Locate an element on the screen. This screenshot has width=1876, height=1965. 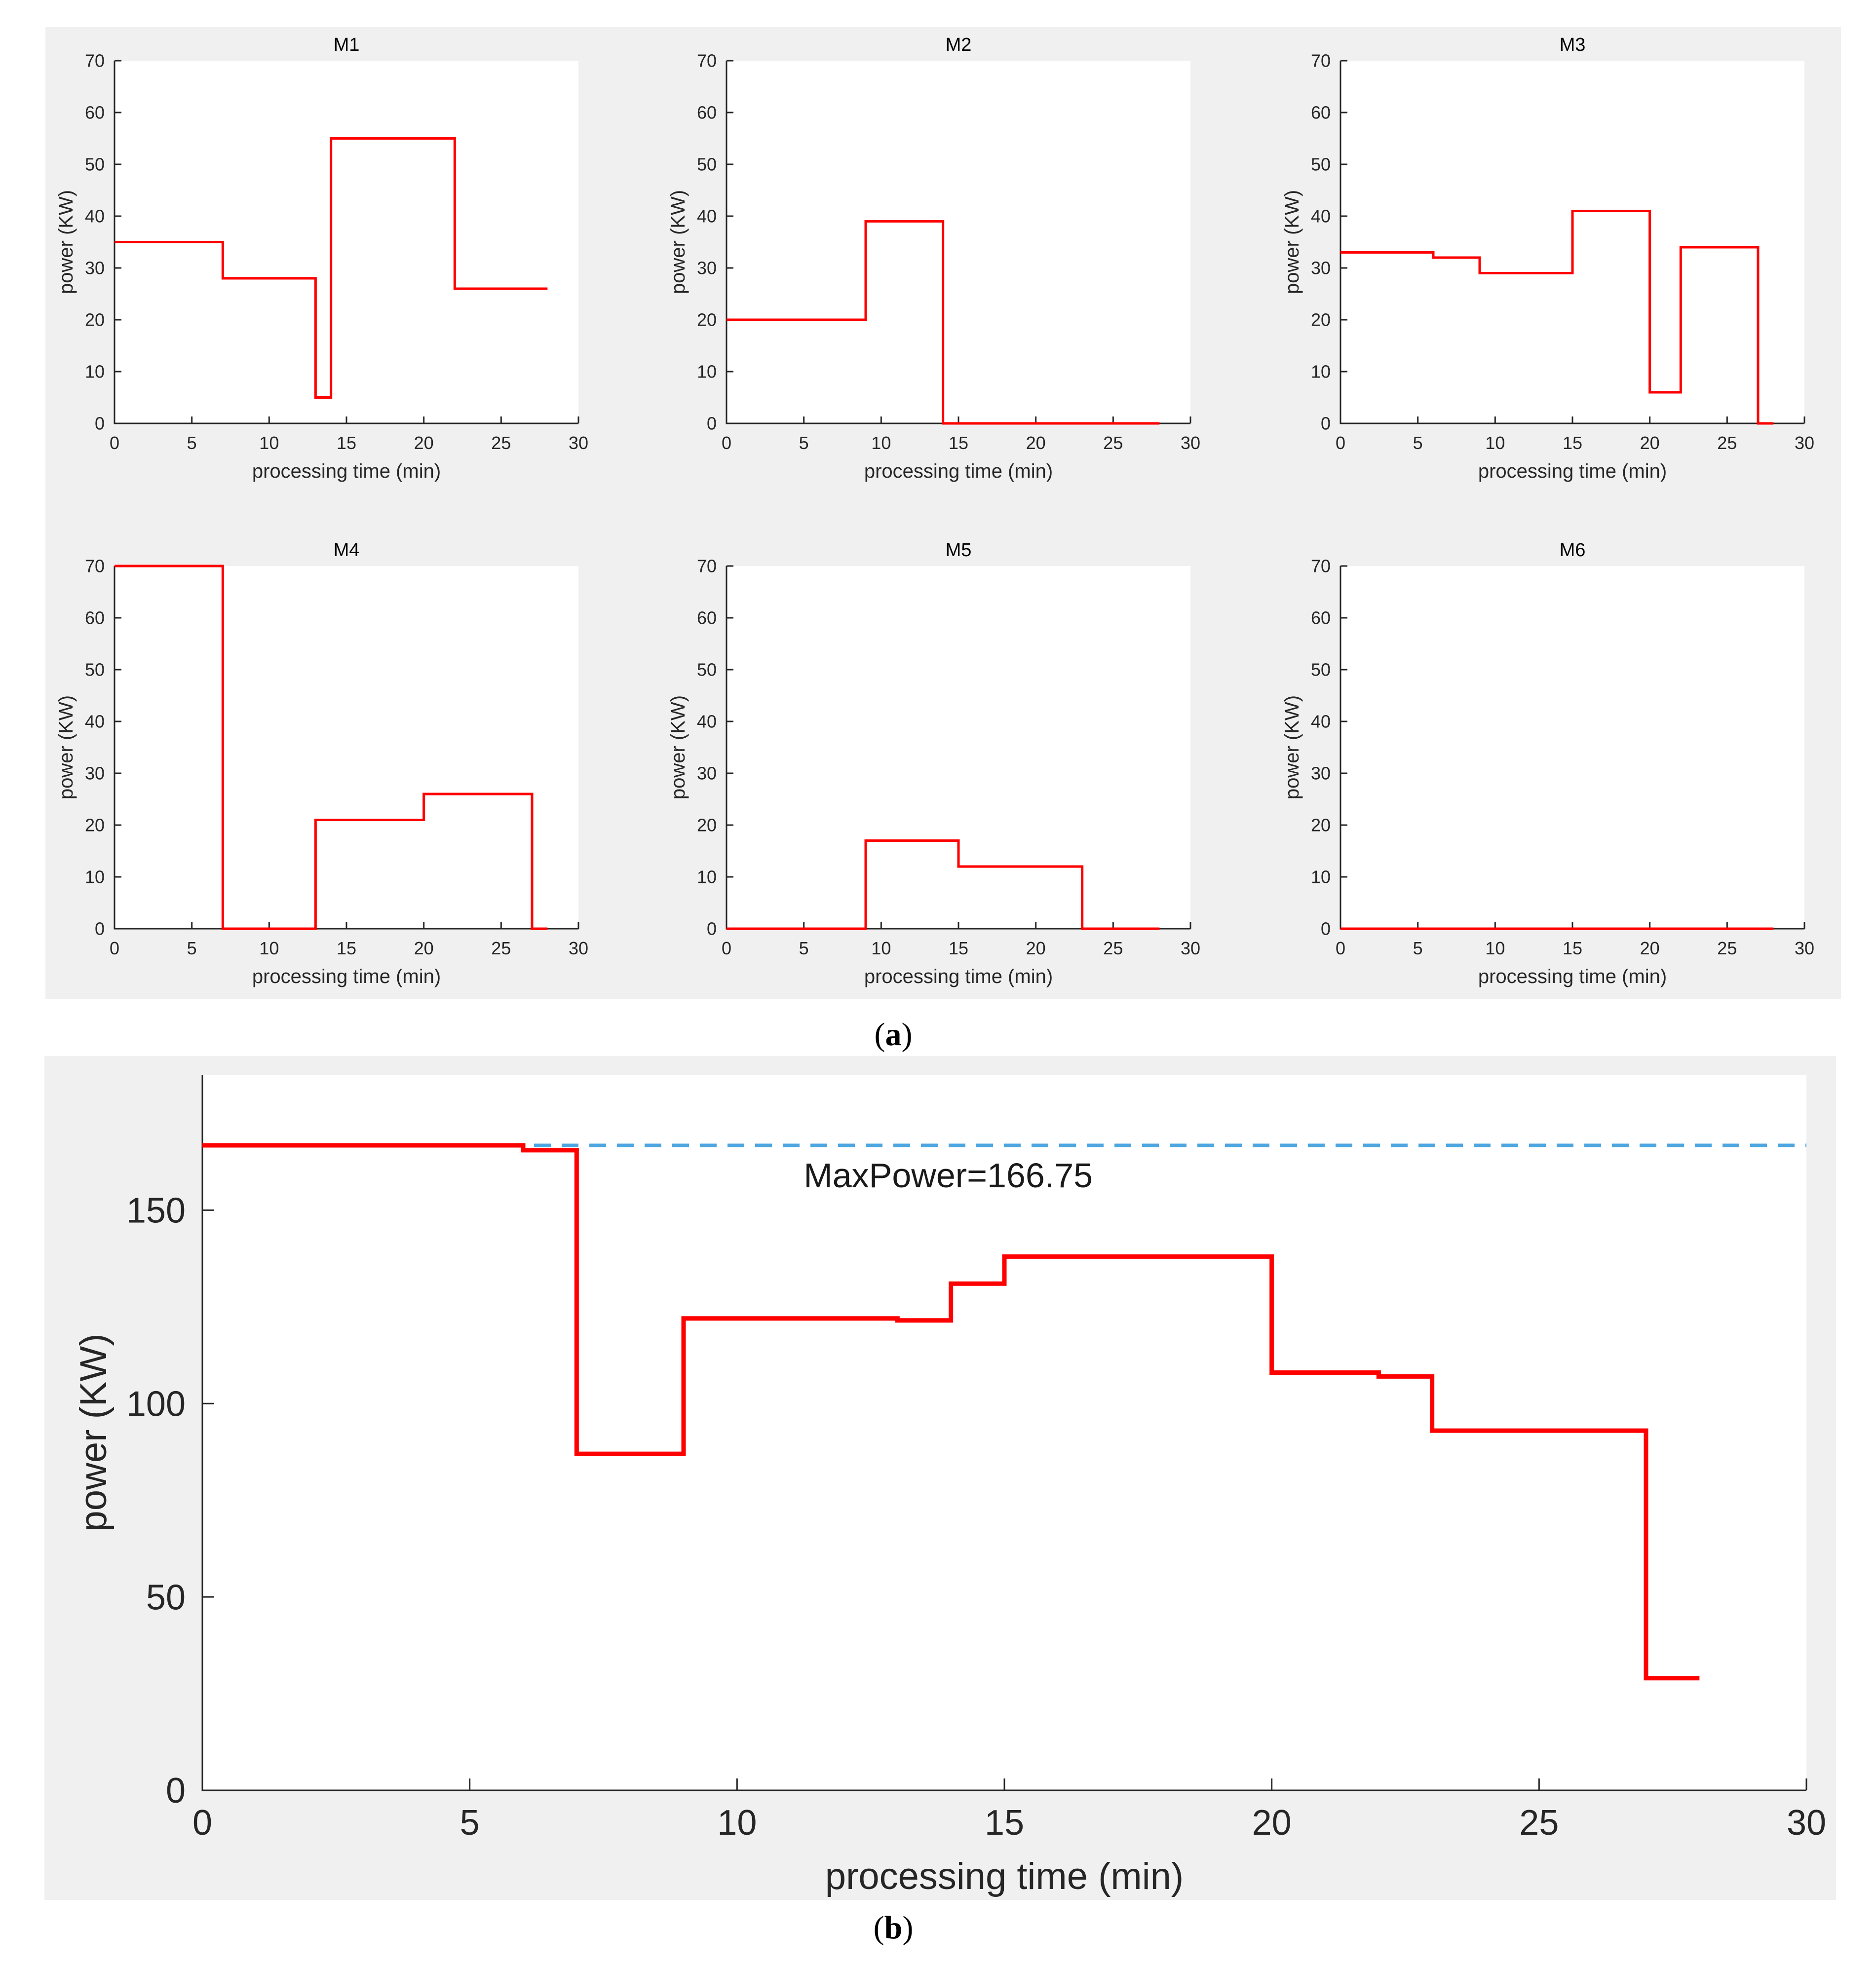
caption-a-letter: a is located at coordinates (893, 1035).